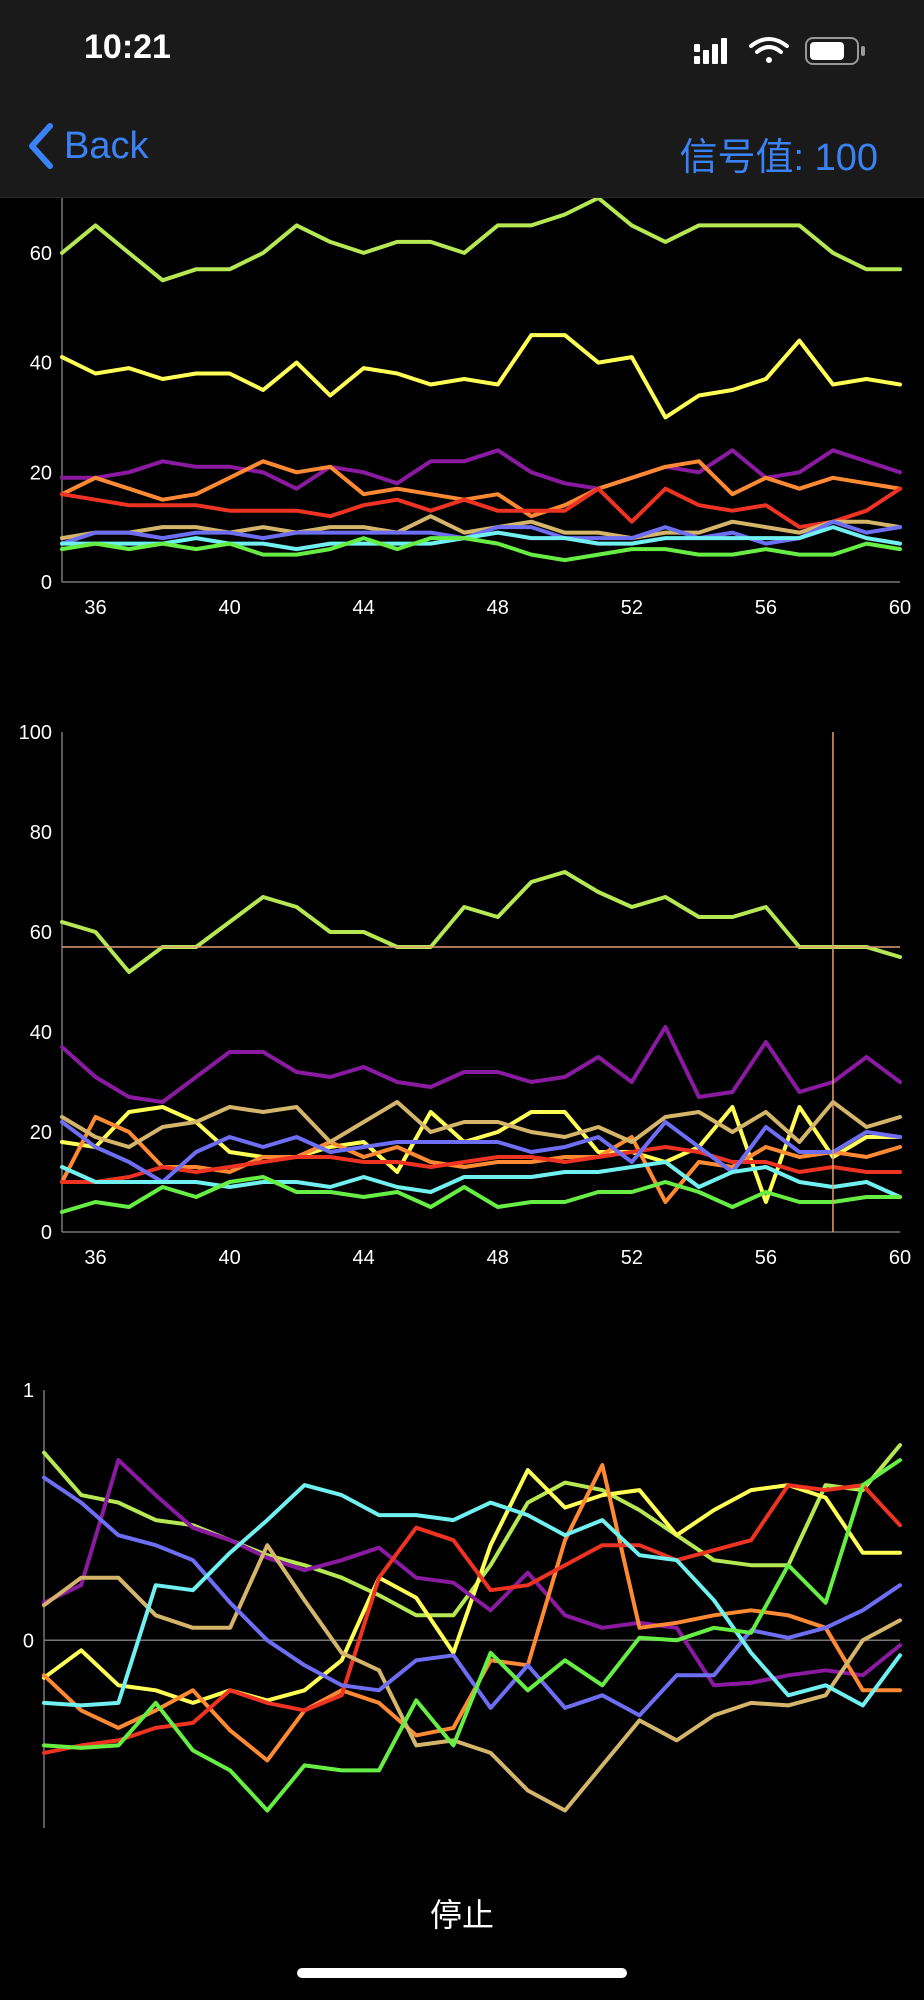  I want to click on battery-icon, so click(835, 51).